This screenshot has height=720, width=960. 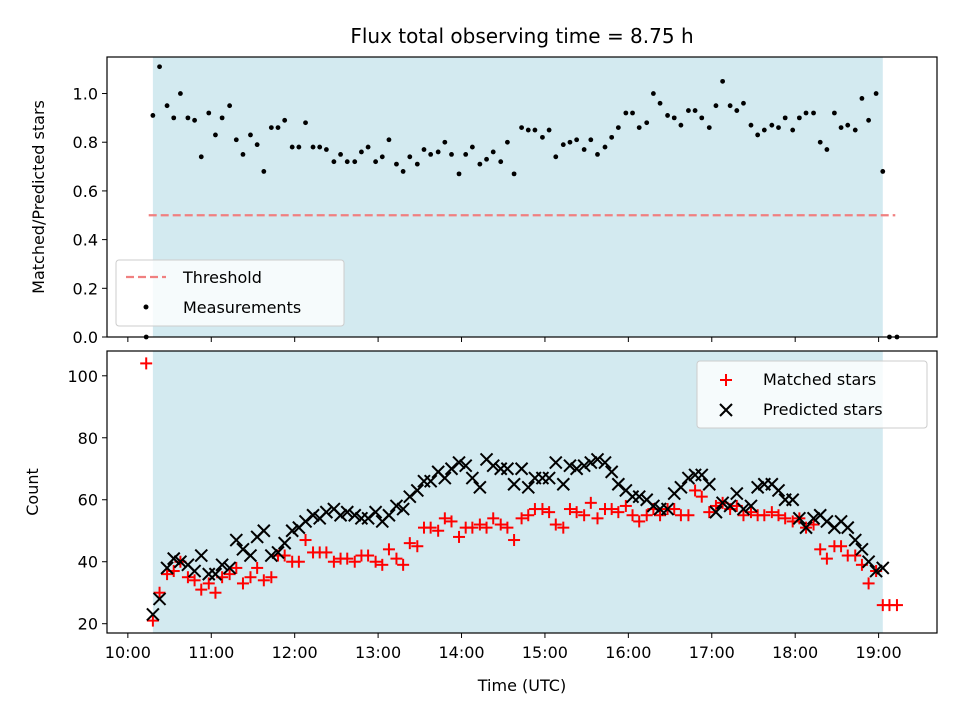 I want to click on x-tick-label: 10:00, so click(x=128, y=652).